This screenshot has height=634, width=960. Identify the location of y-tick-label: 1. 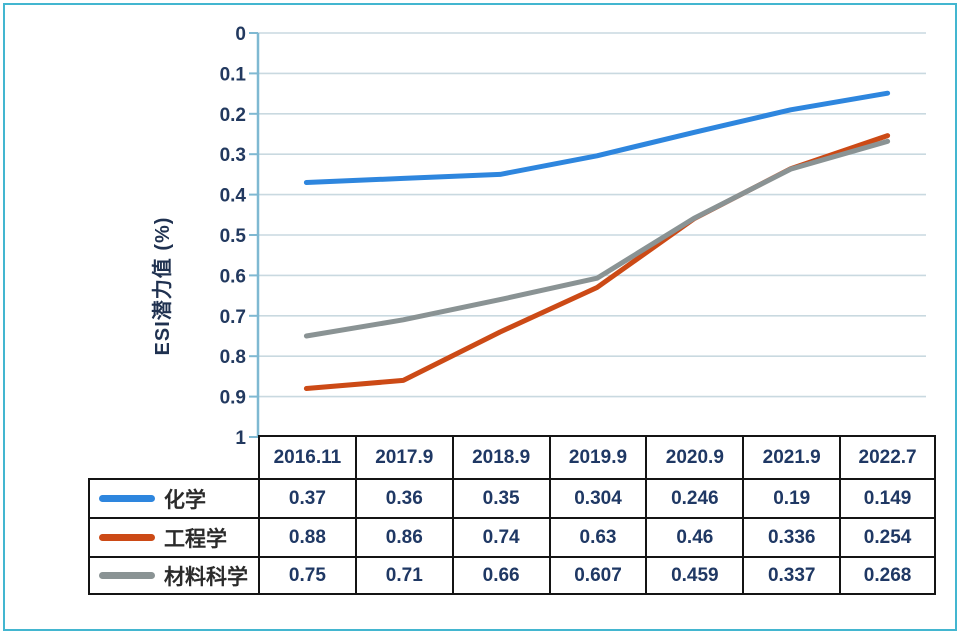
(240, 438).